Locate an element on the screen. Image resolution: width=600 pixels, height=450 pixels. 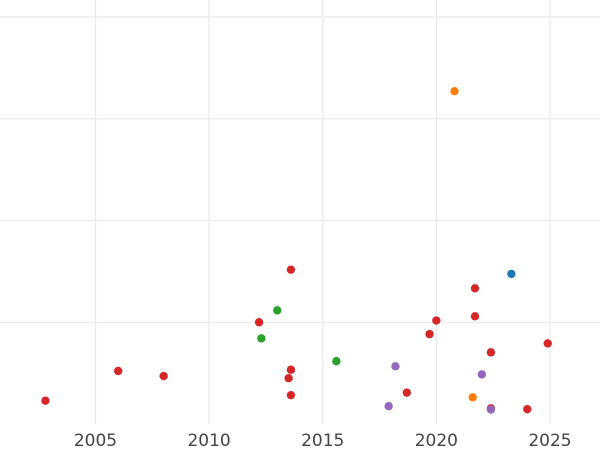
x-tick-label: 2010 is located at coordinates (208, 440).